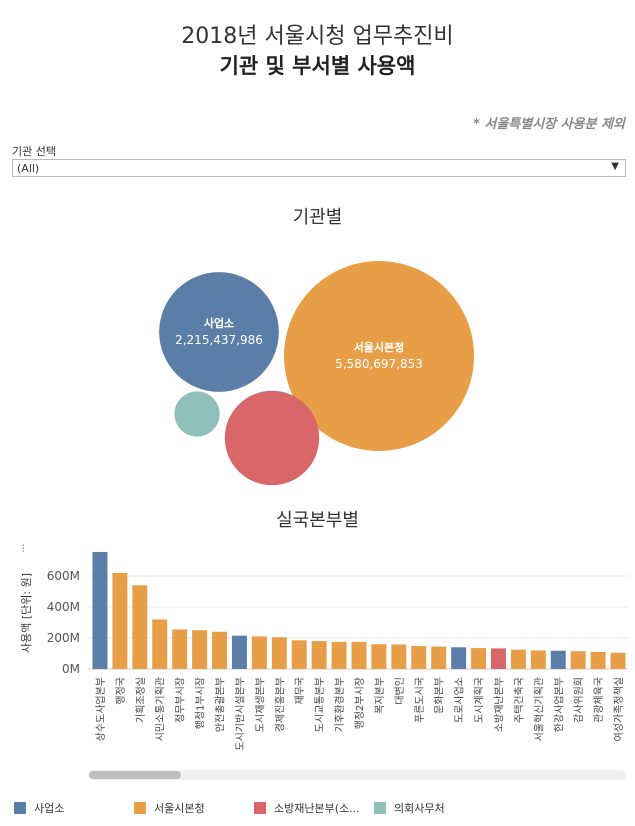  What do you see at coordinates (499, 704) in the screenshot?
I see `x-tick-label: 소방재난본부` at bounding box center [499, 704].